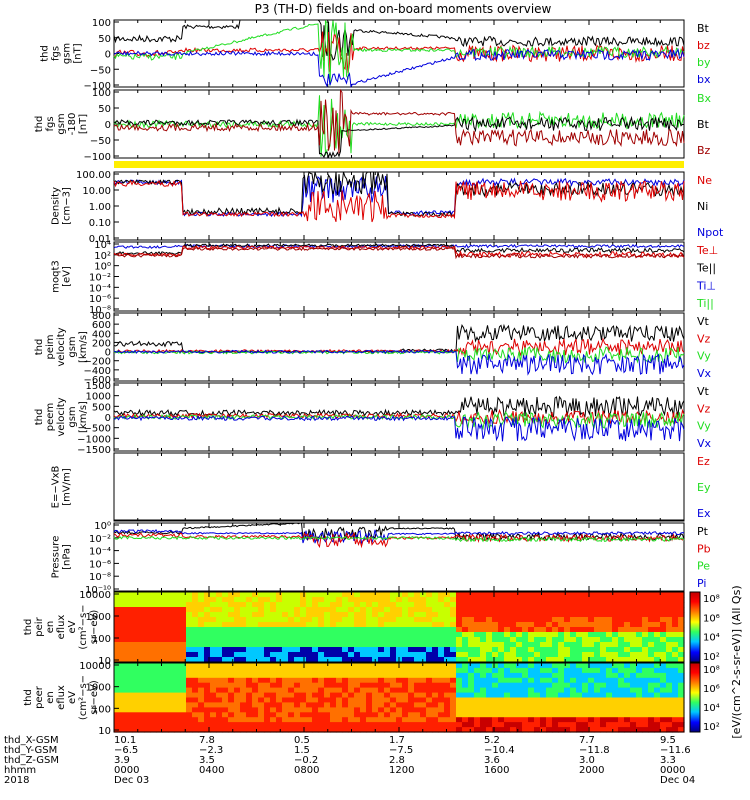 Image resolution: width=750 pixels, height=800 pixels. What do you see at coordinates (50, 417) in the screenshot?
I see `y-axis-label-line: peem` at bounding box center [50, 417].